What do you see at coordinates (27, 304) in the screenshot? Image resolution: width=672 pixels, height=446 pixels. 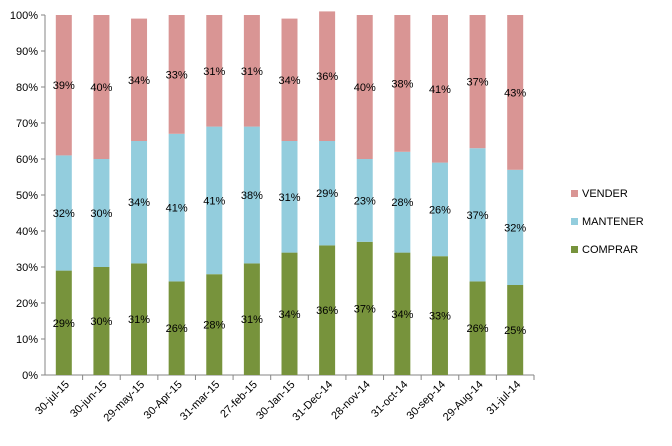 I see `y-tick-label: 20%` at bounding box center [27, 304].